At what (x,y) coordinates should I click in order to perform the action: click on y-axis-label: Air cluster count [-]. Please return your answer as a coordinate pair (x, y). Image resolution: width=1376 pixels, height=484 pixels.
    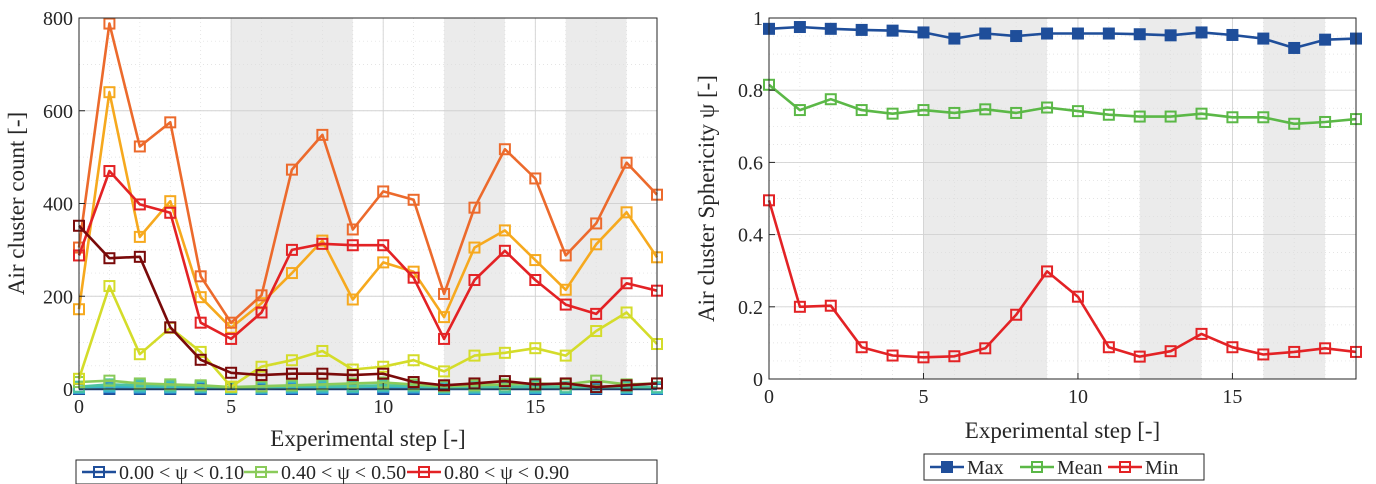
    Looking at the image, I should click on (16, 203).